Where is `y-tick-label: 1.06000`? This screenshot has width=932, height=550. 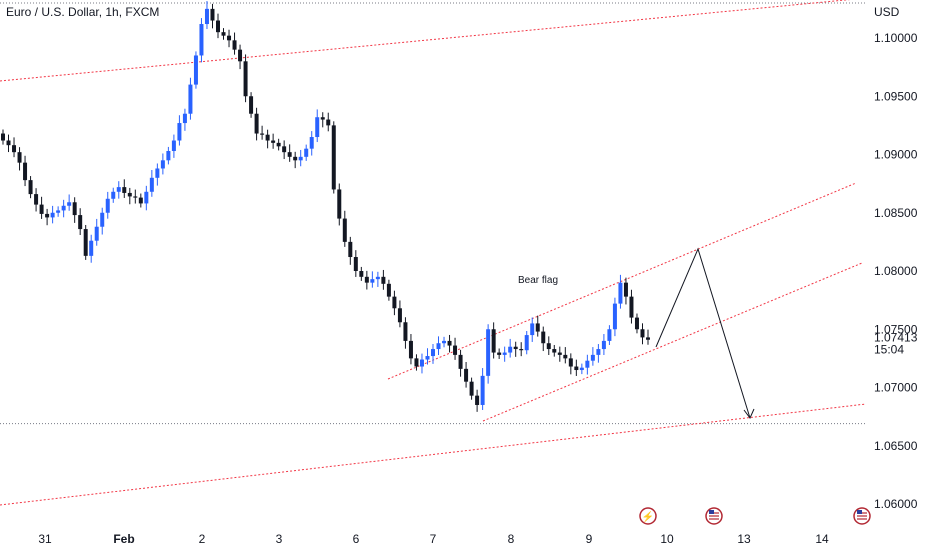
y-tick-label: 1.06000 is located at coordinates (896, 504).